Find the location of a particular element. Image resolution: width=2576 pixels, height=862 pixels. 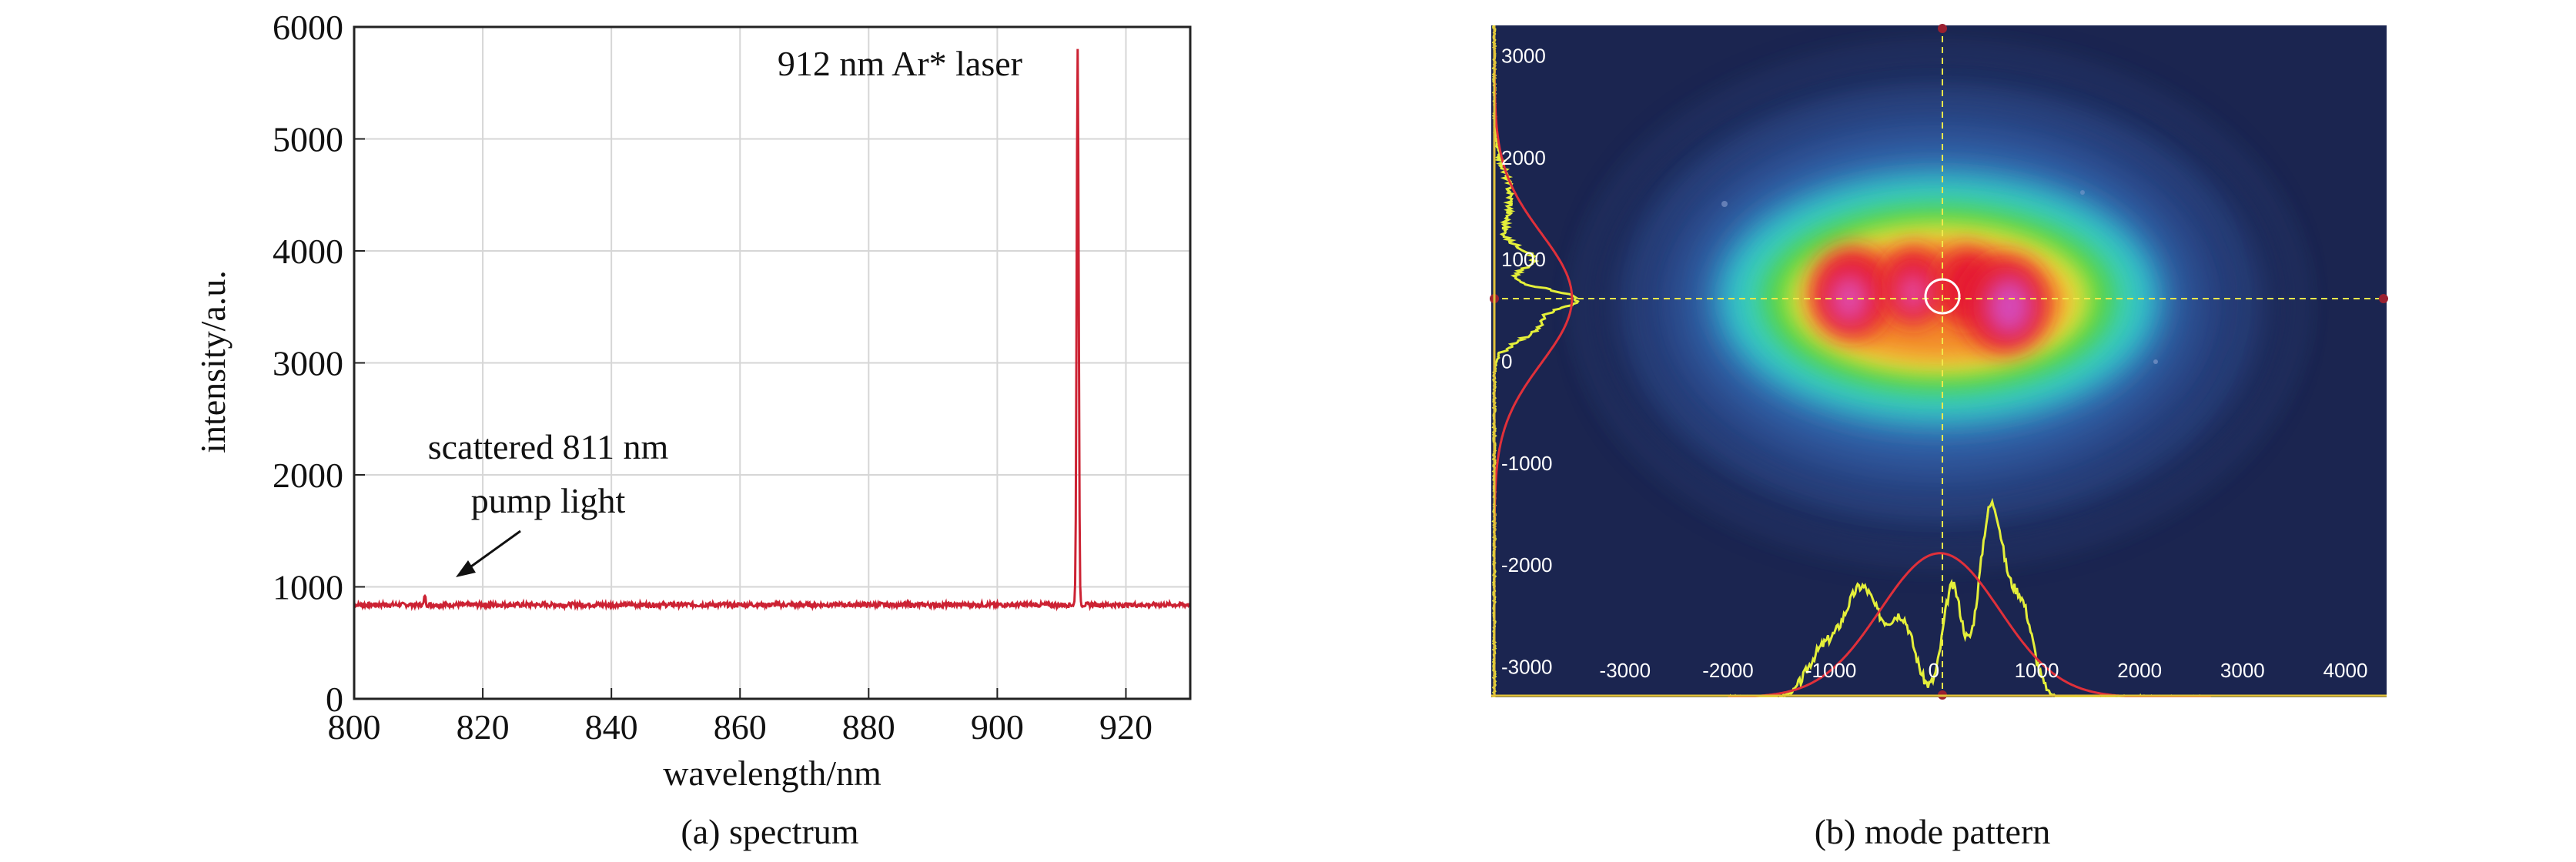

x-tick-label: 4000 is located at coordinates (2345, 670).